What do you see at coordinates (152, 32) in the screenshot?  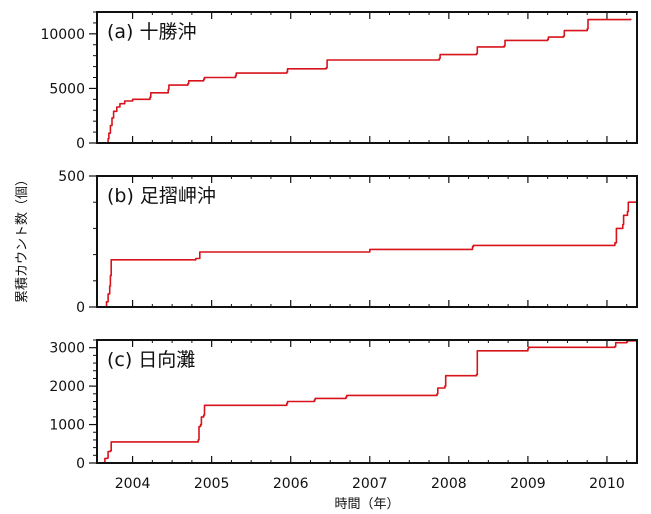 I see `panel-title: (a) 十勝沖` at bounding box center [152, 32].